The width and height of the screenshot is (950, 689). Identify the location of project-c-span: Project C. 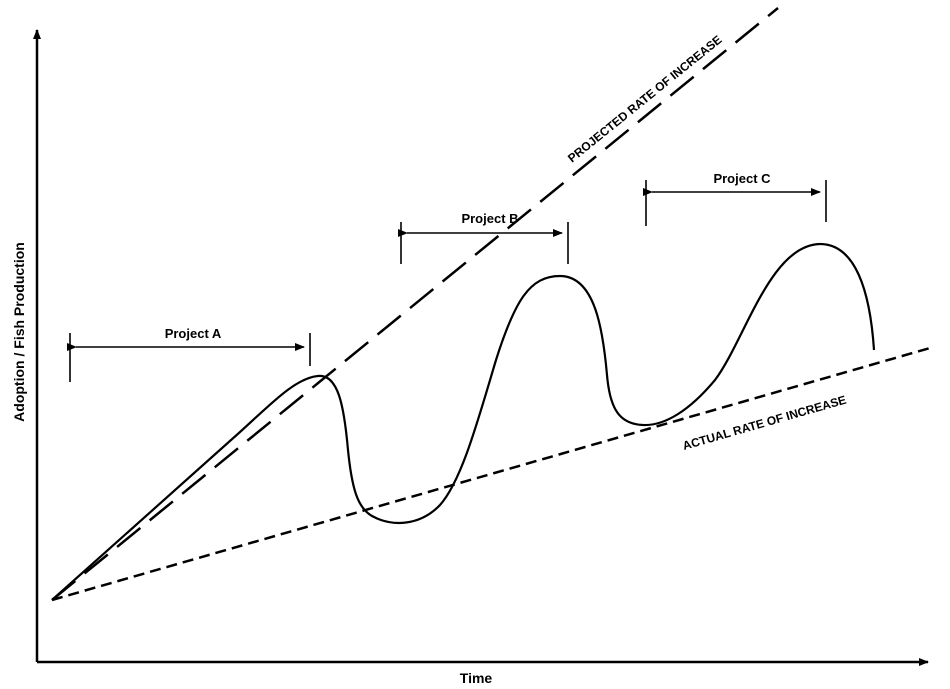
(735, 198).